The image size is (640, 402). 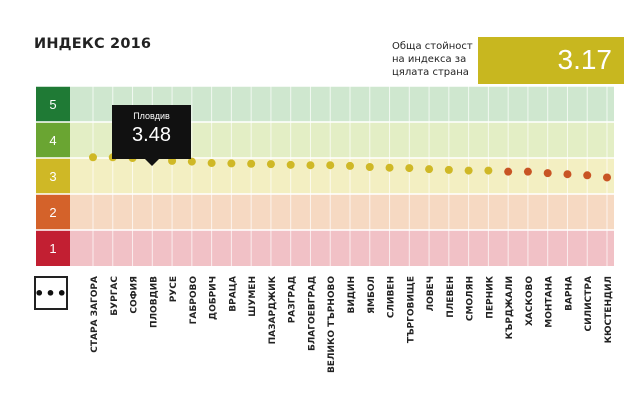 I want to click on x-tick-label: ПАЗАРДЖИК, so click(x=273, y=309).